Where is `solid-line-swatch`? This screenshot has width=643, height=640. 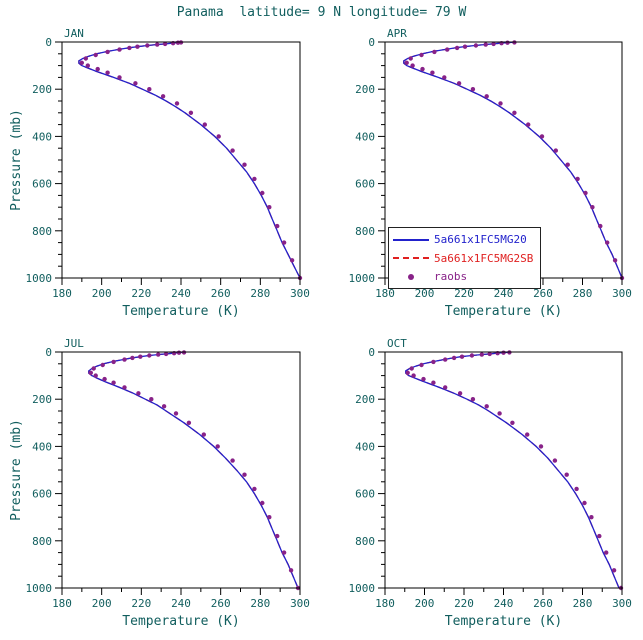 solid-line-swatch is located at coordinates (411, 239).